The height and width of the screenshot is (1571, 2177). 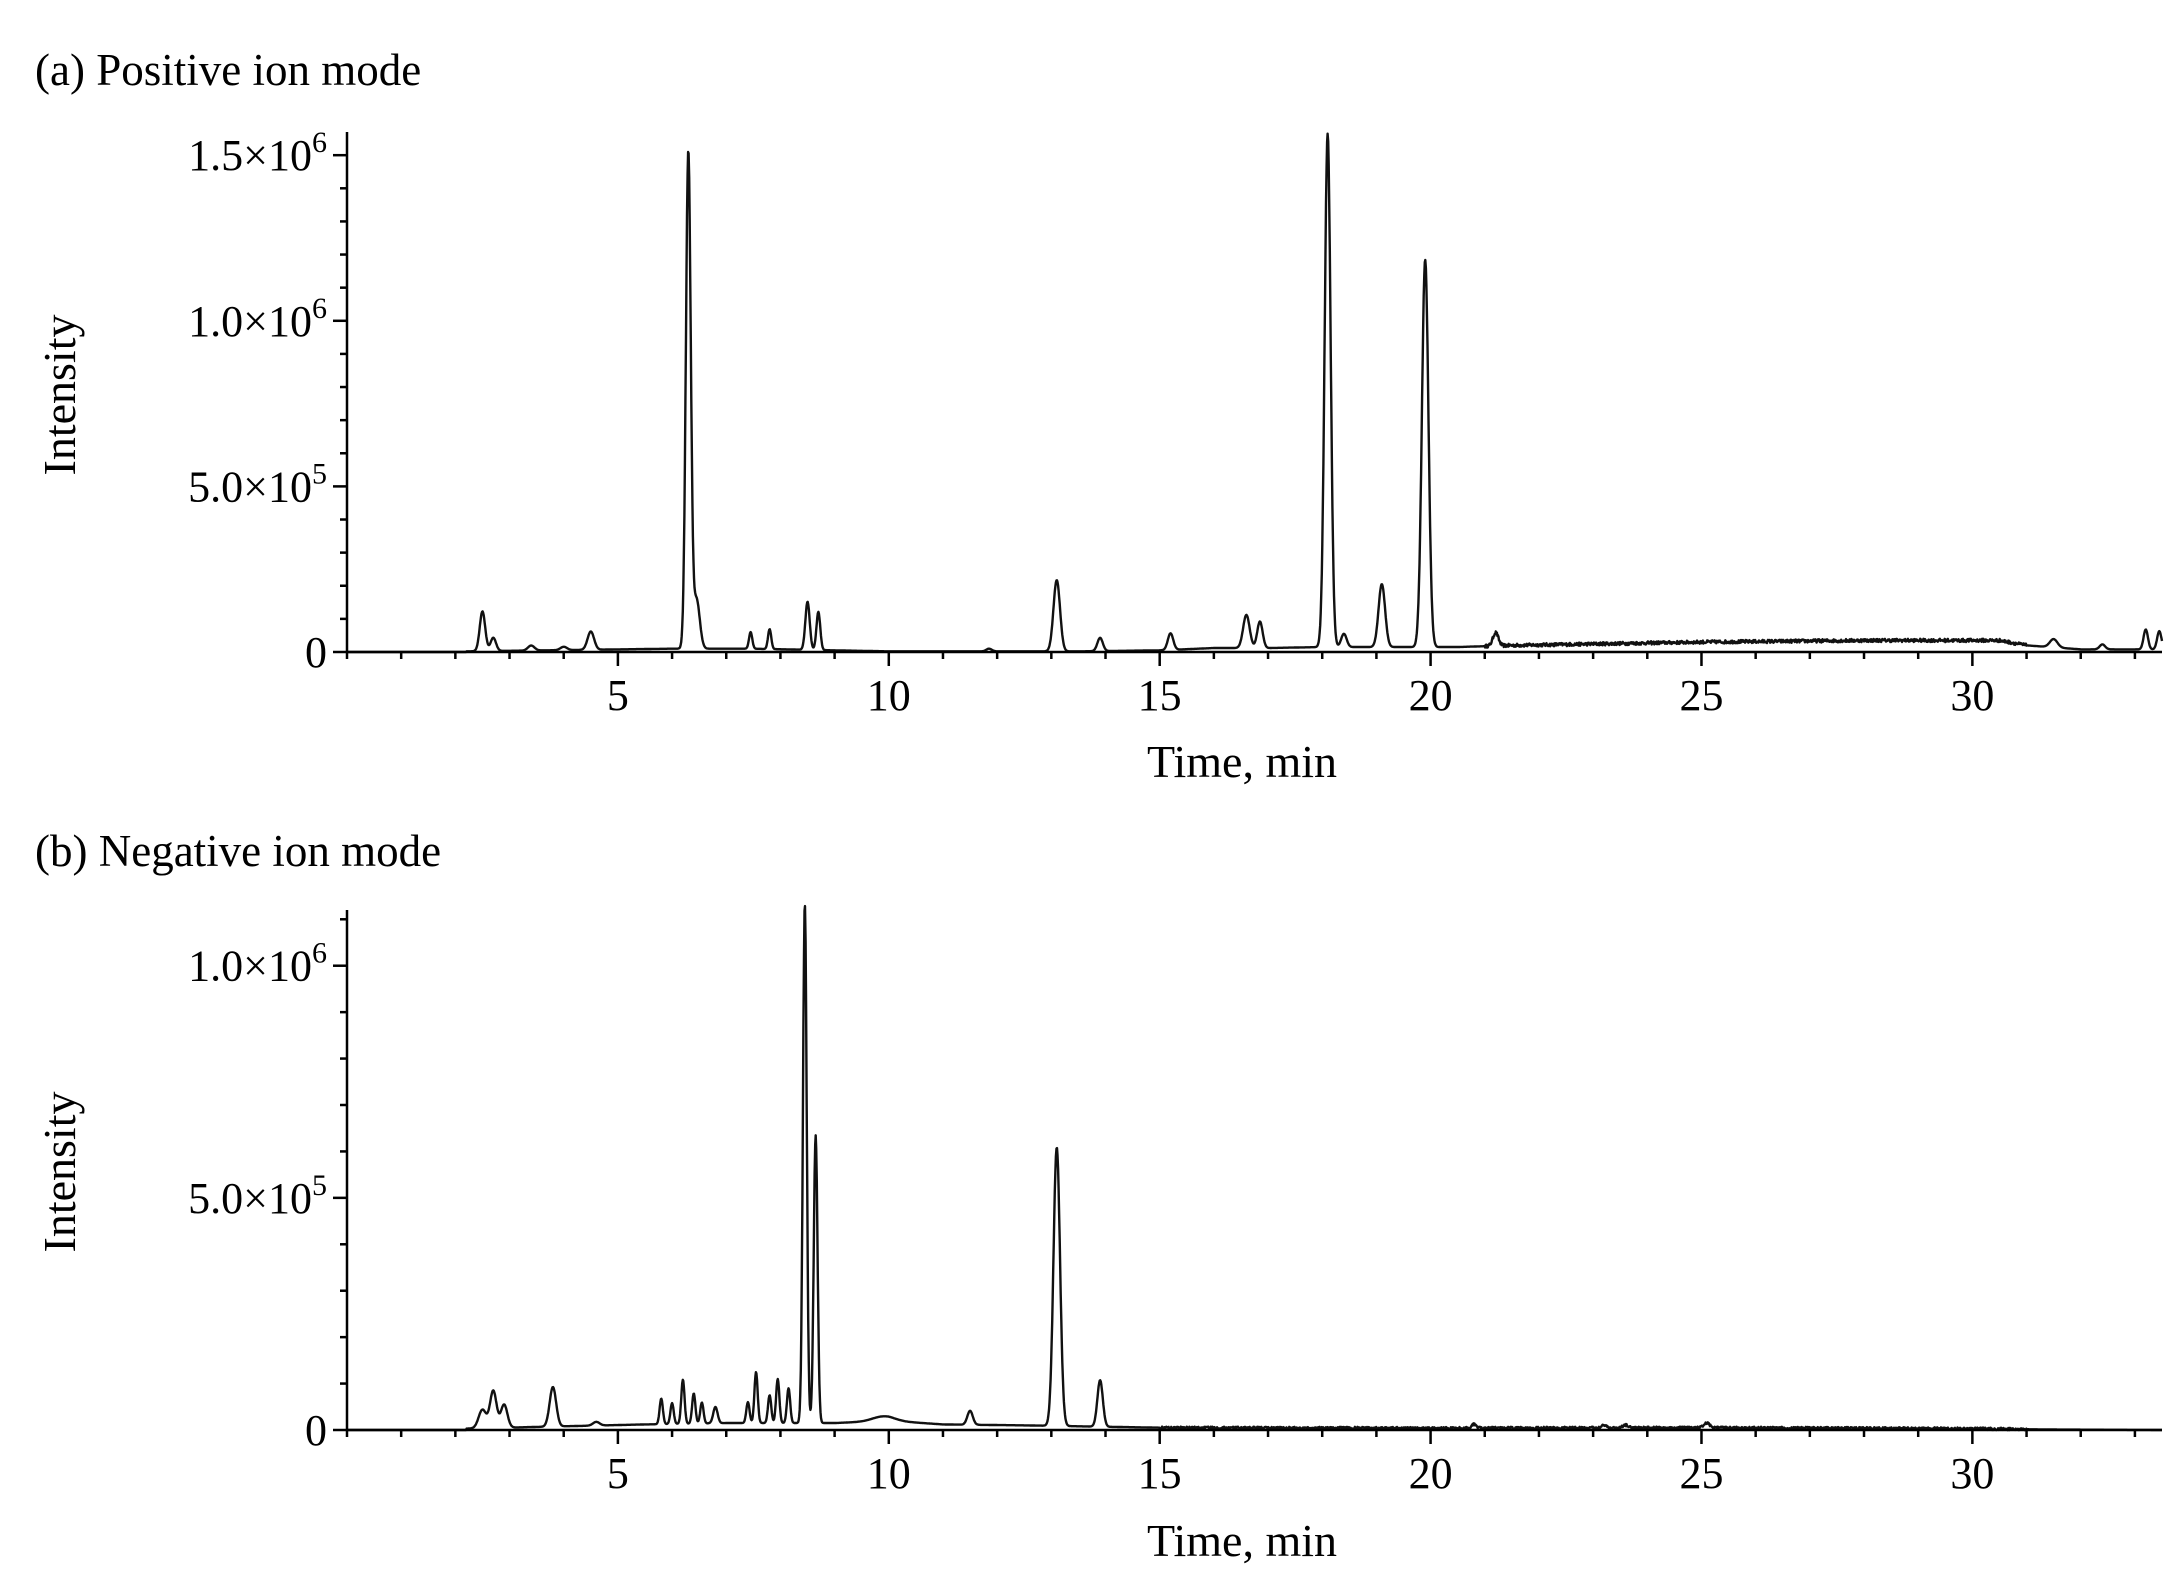 What do you see at coordinates (1300, 1473) in the screenshot?
I see `panel-b-x-tick-labels: 5 10 15 20 25 30` at bounding box center [1300, 1473].